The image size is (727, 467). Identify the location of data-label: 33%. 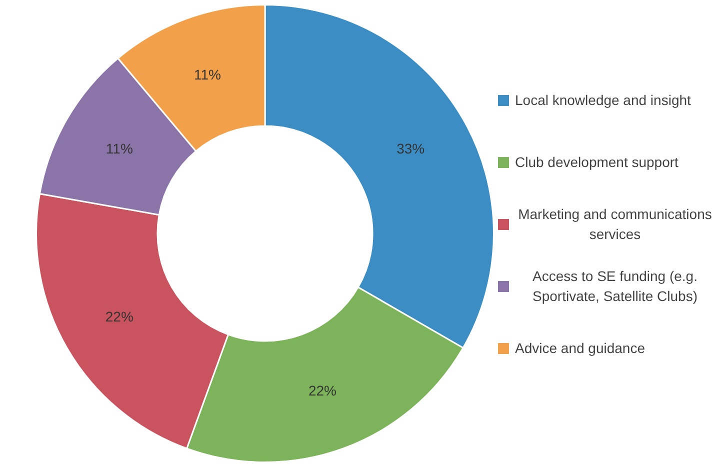
(410, 148).